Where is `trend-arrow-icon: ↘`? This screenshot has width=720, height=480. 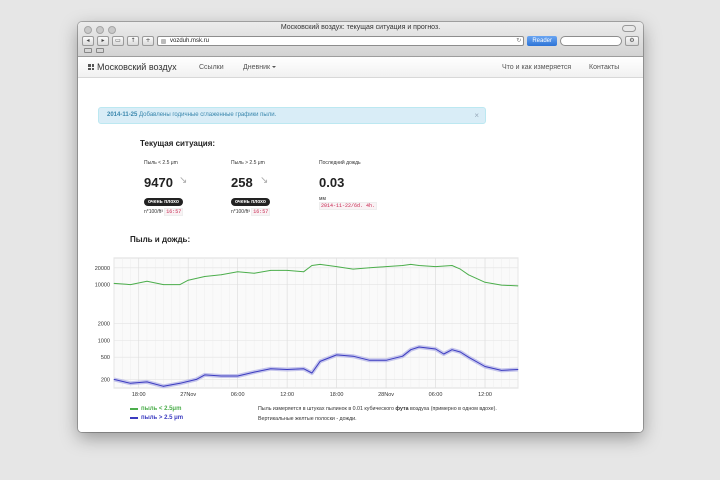 trend-arrow-icon: ↘ is located at coordinates (264, 180).